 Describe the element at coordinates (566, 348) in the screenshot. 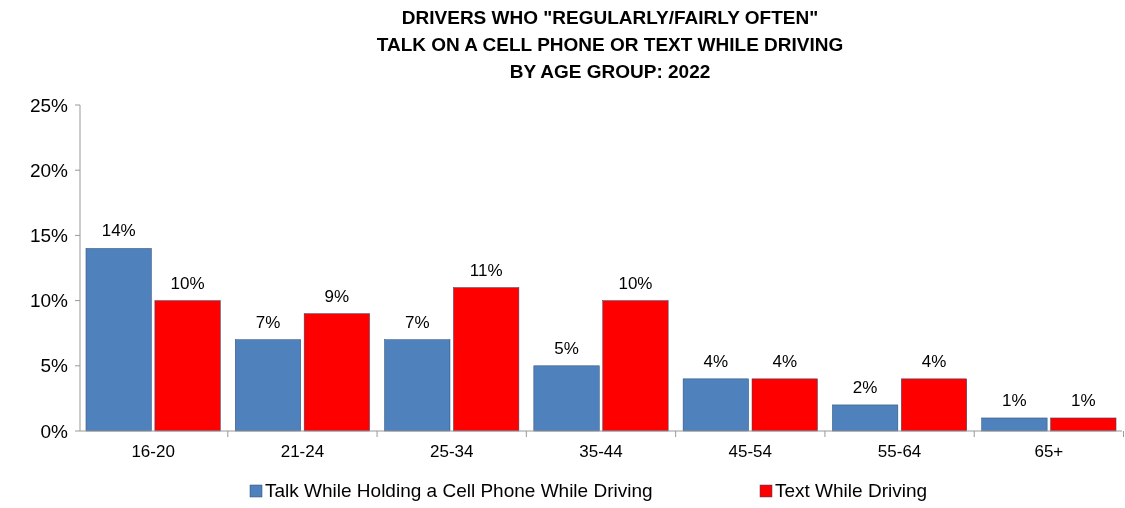

I see `text: 5%` at that location.